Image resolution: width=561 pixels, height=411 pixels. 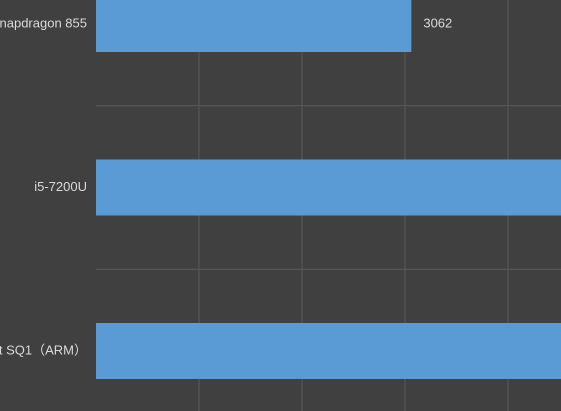 What do you see at coordinates (60, 186) in the screenshot?
I see `y-tick-label: i5-7200U` at bounding box center [60, 186].